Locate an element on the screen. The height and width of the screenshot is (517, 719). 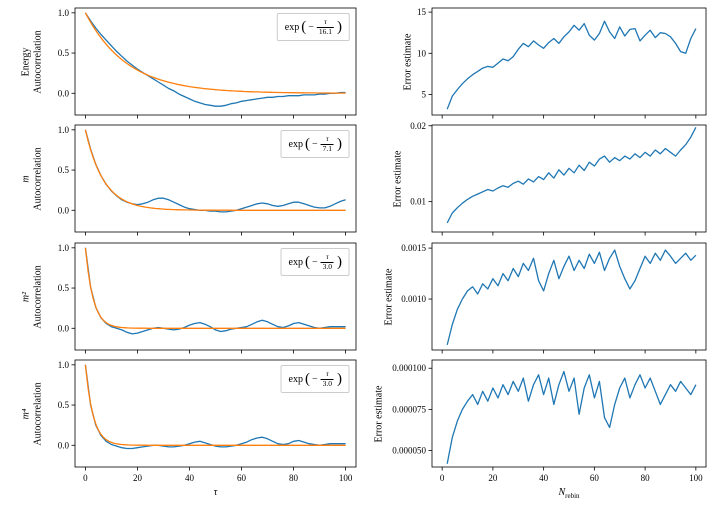
fit-line is located at coordinates (215, 170).